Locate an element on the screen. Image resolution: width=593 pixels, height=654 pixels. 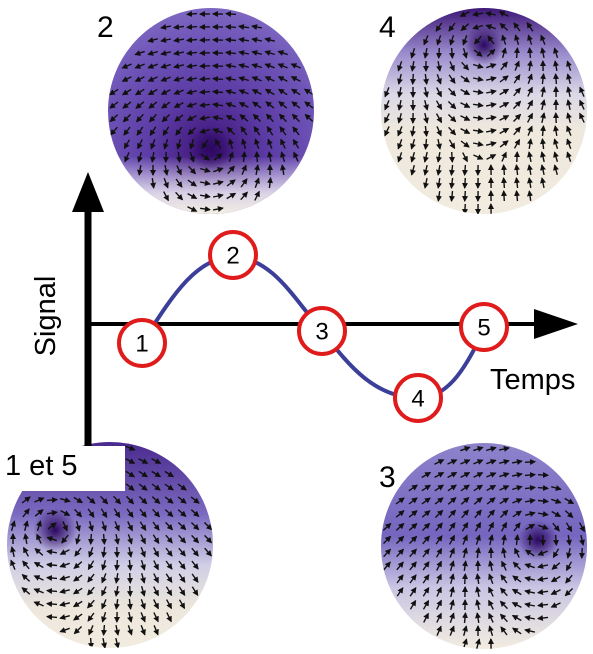
panel-label-2: 2 is located at coordinates (105, 27).